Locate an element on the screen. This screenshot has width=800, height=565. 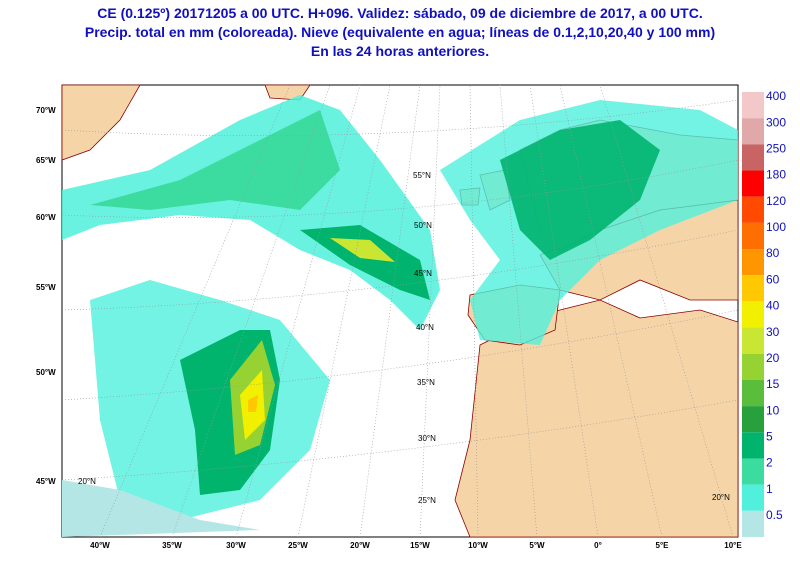
latitude-label: 40°N is located at coordinates (425, 327).